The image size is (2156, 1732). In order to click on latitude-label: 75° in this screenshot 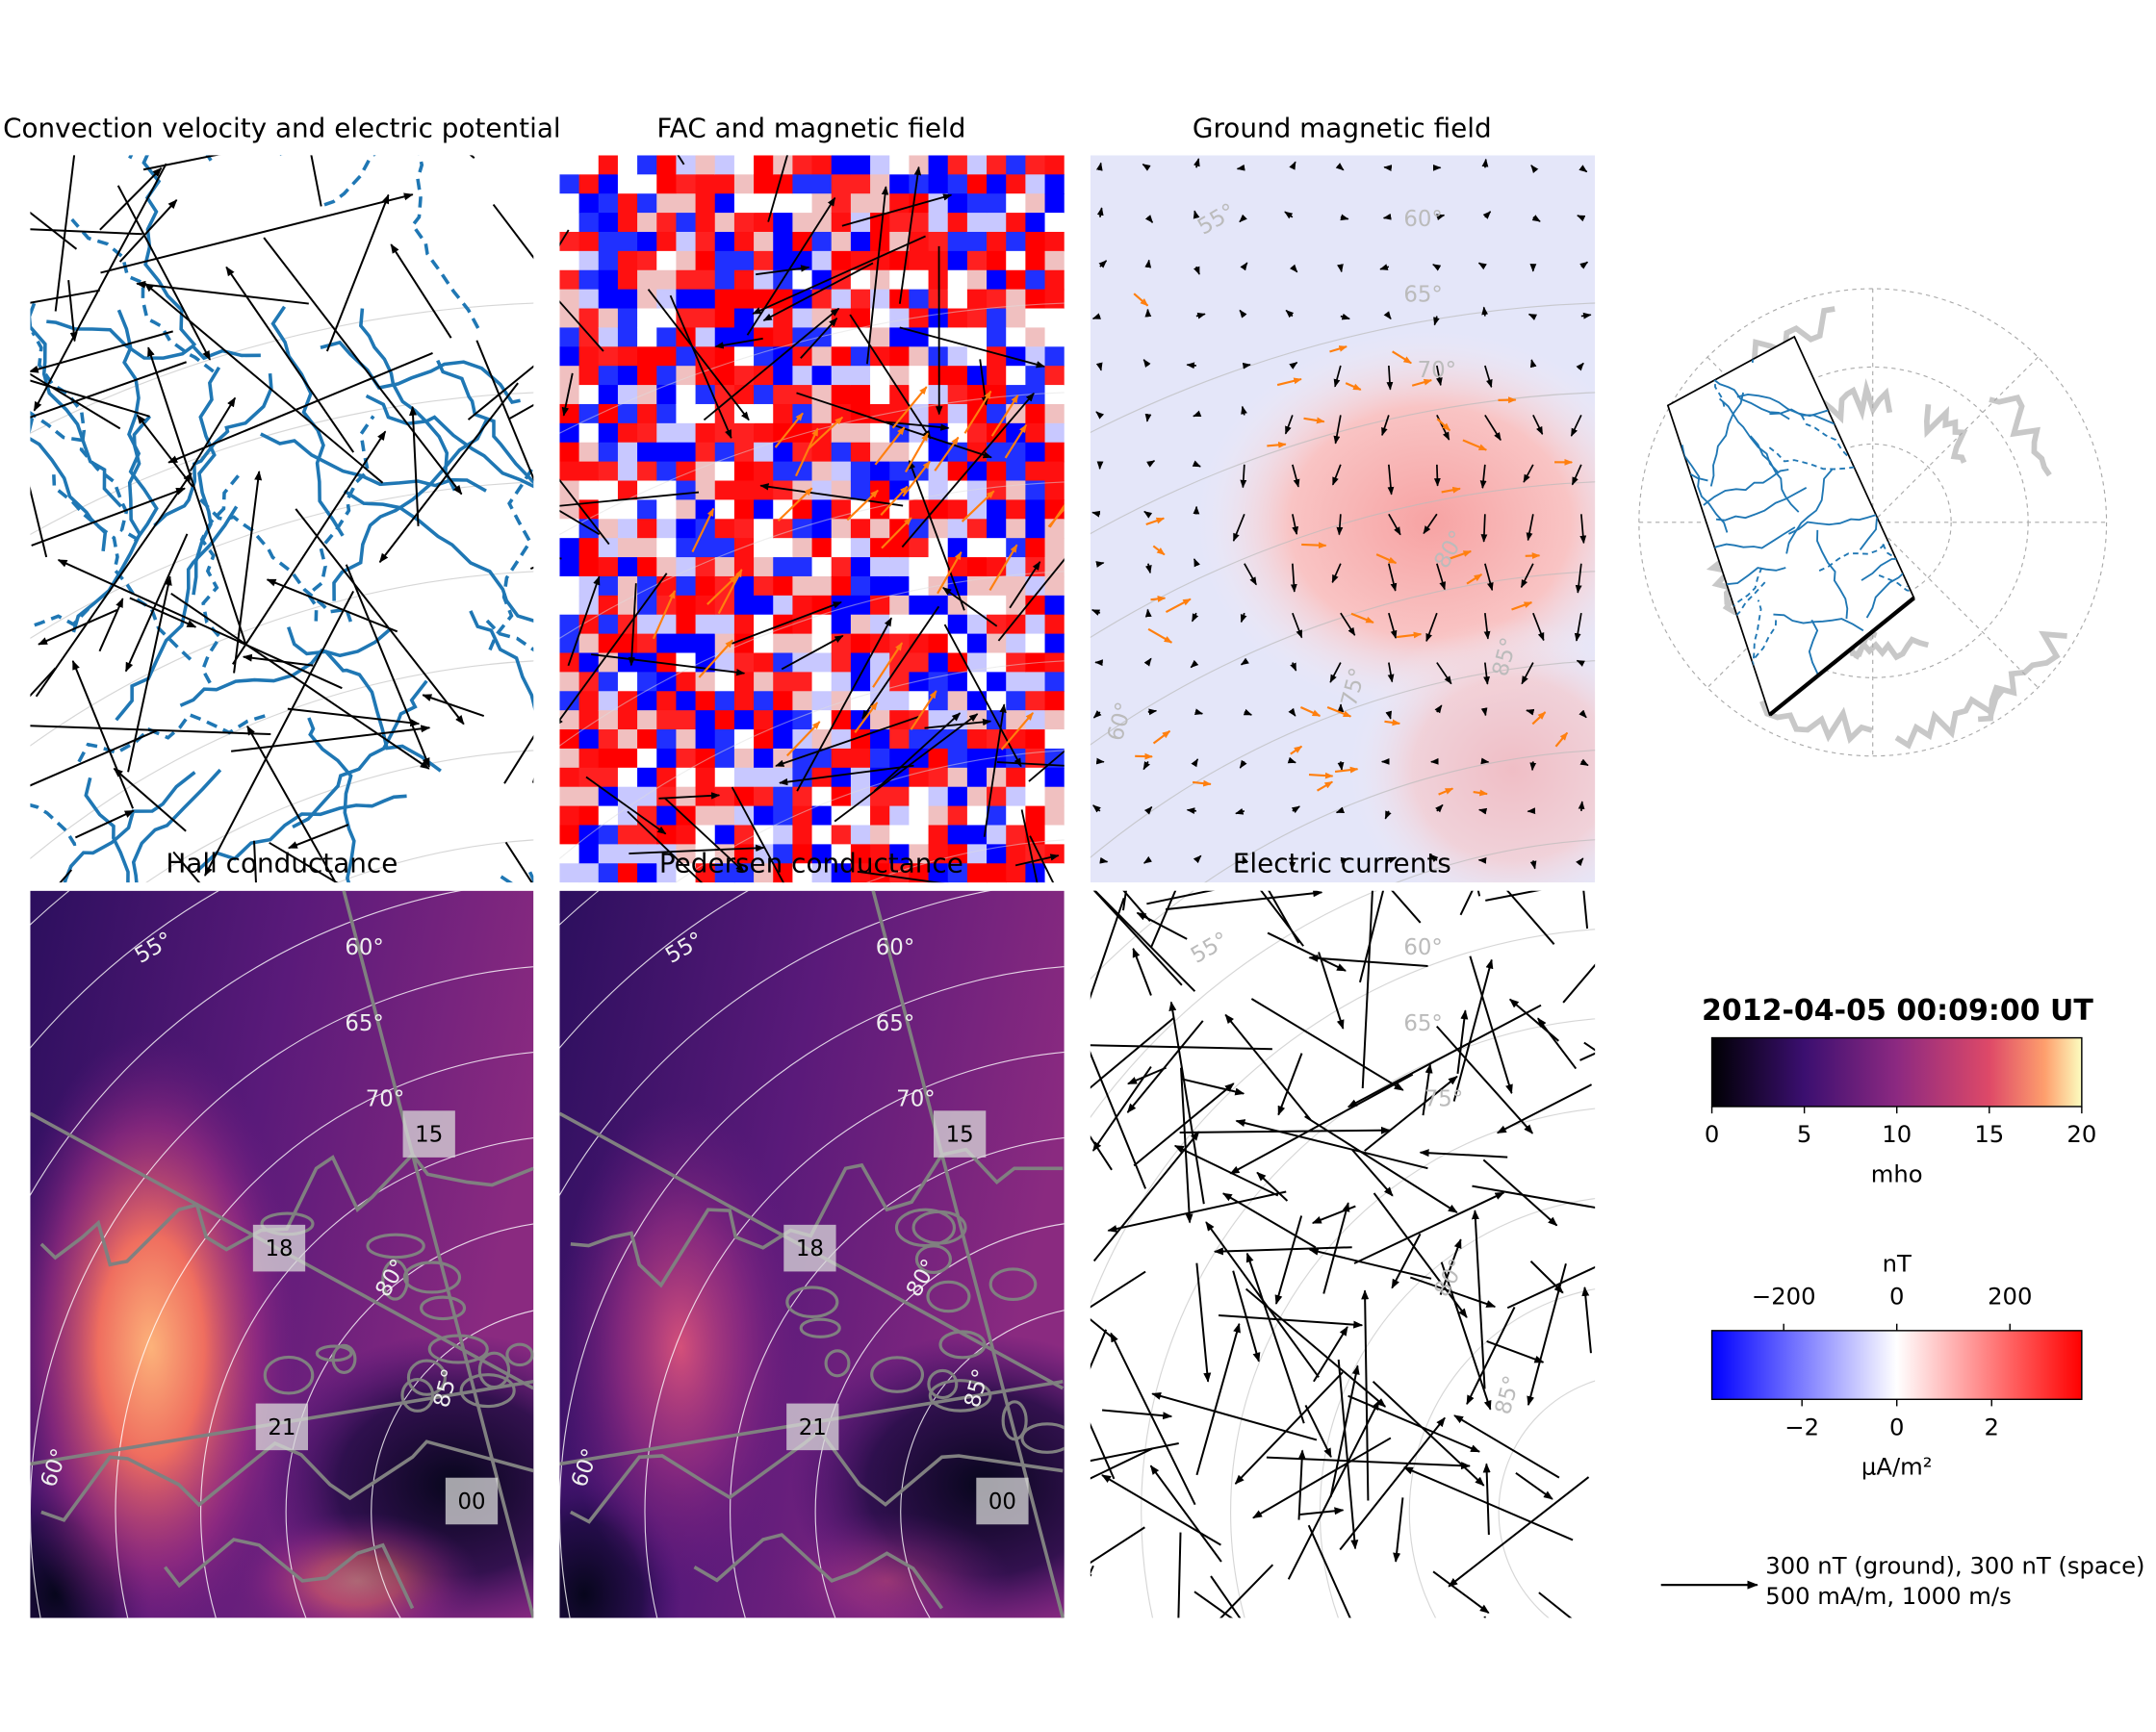, I will do `click(1444, 1098)`.